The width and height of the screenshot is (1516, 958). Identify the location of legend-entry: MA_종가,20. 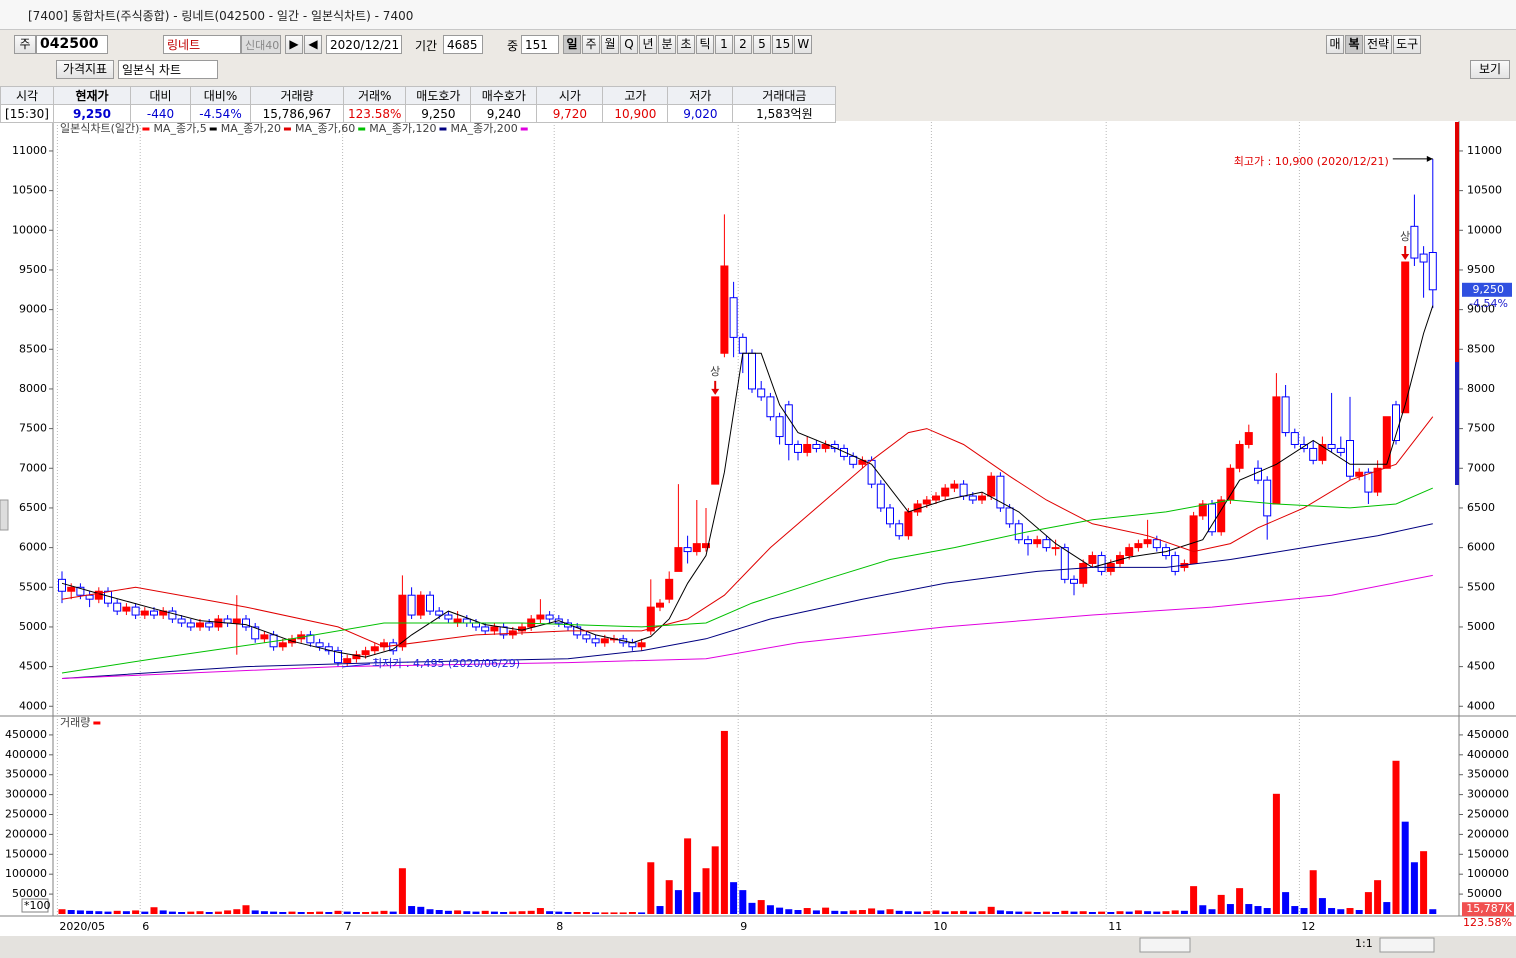
(251, 128).